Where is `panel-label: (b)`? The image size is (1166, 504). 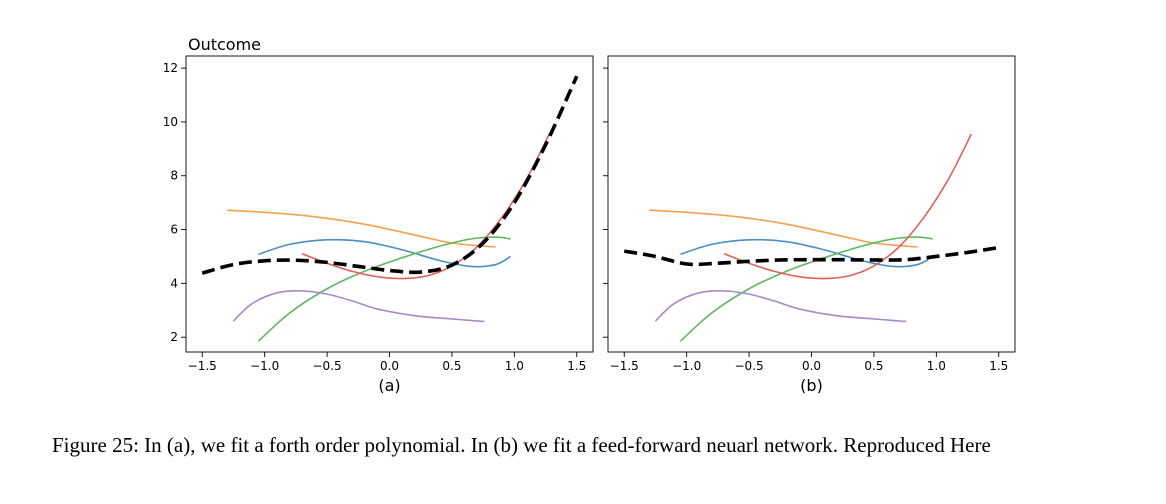 panel-label: (b) is located at coordinates (811, 385).